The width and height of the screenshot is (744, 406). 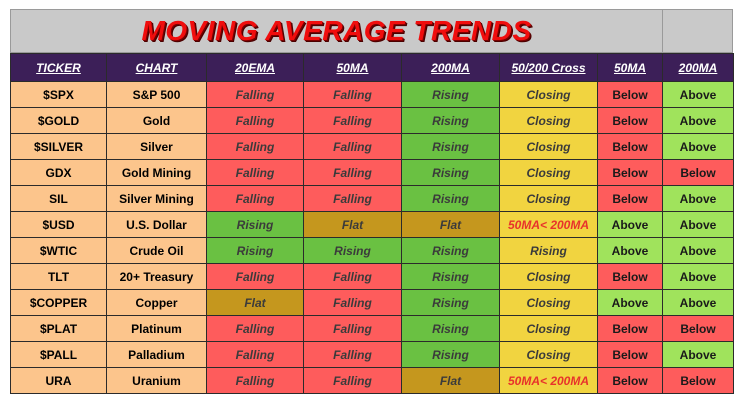 I want to click on chart-cell: Crude Oil, so click(x=156, y=250).